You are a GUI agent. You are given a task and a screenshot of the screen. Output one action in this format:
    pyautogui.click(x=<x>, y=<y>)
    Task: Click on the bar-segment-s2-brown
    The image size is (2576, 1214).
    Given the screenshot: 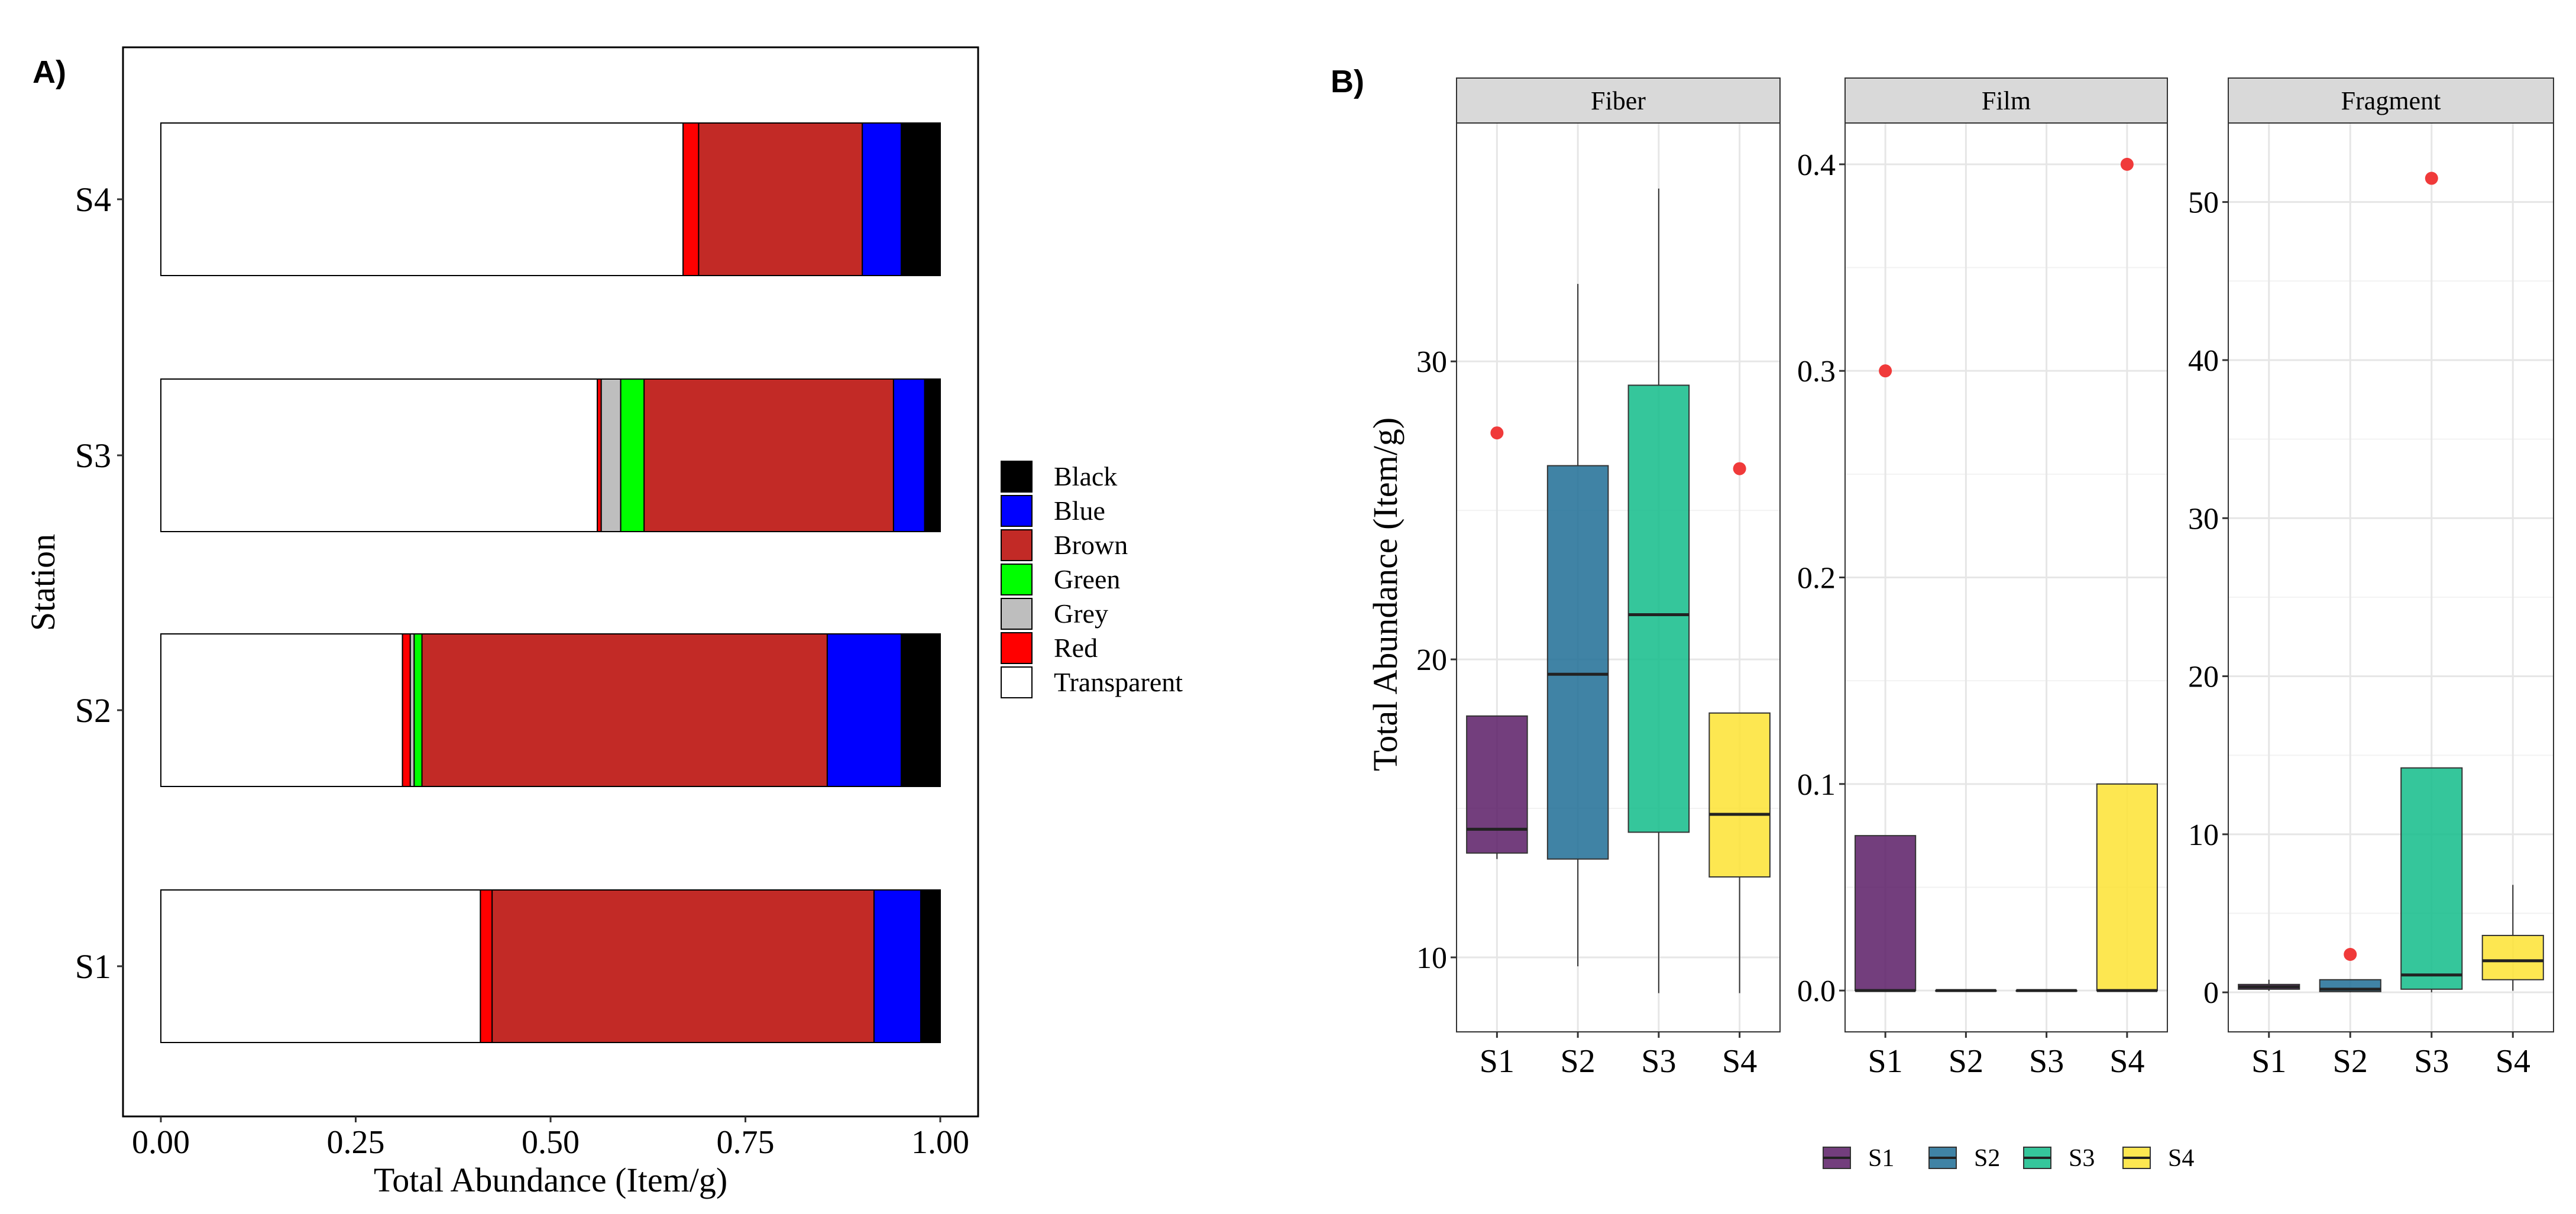 What is the action you would take?
    pyautogui.click(x=624, y=710)
    